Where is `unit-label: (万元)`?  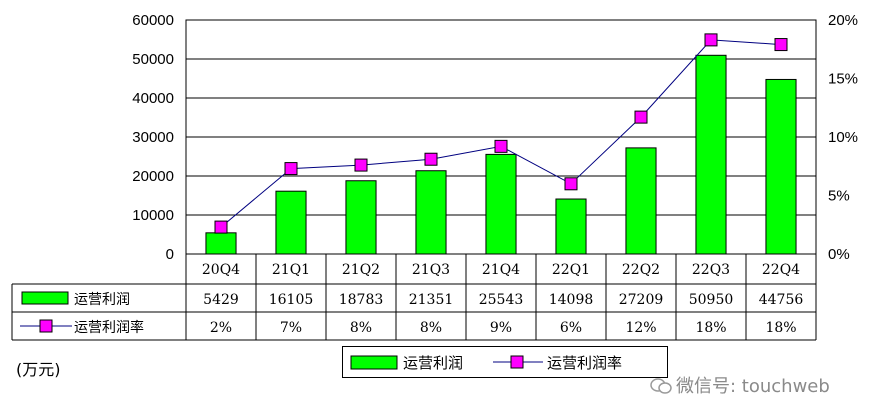
unit-label: (万元) is located at coordinates (38, 369).